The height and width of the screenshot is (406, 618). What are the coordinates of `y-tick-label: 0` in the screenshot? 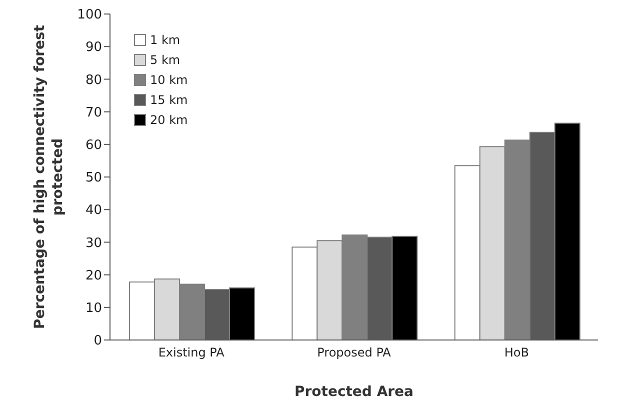 It's located at (98, 341).